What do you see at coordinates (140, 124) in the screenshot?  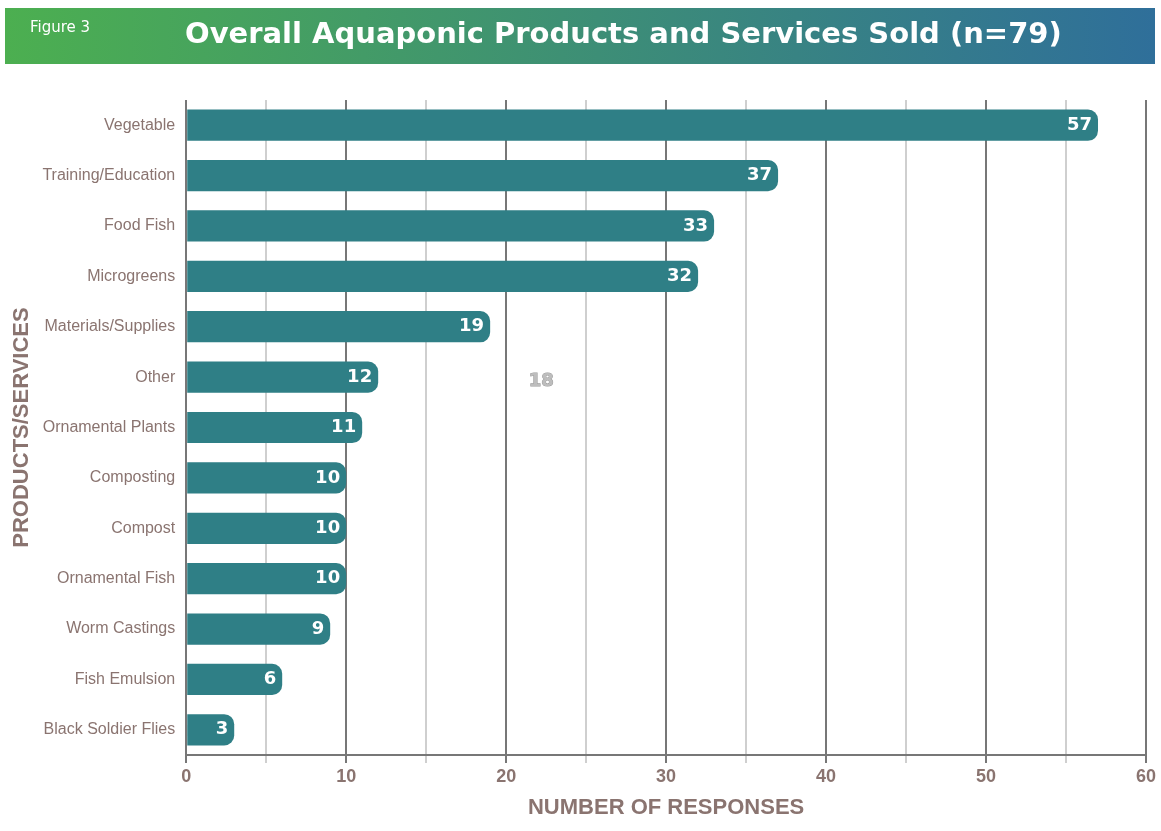 I see `y-tick-label: Vegetable` at bounding box center [140, 124].